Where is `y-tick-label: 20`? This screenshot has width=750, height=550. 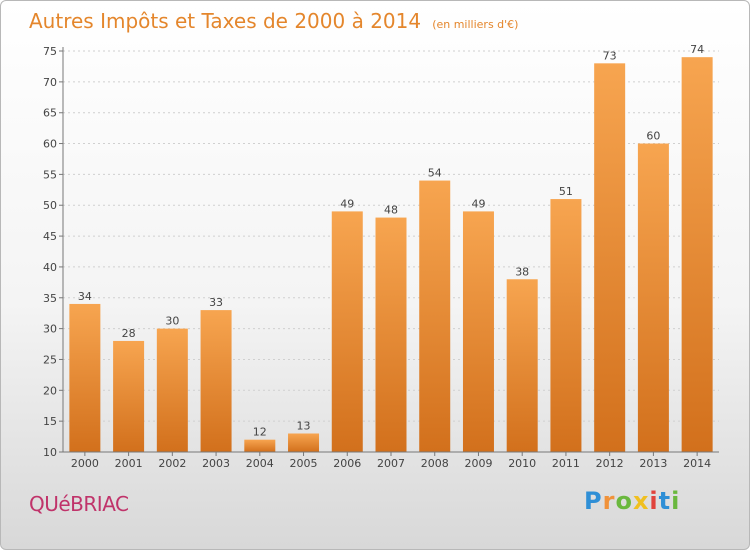
y-tick-label: 20 is located at coordinates (50, 390).